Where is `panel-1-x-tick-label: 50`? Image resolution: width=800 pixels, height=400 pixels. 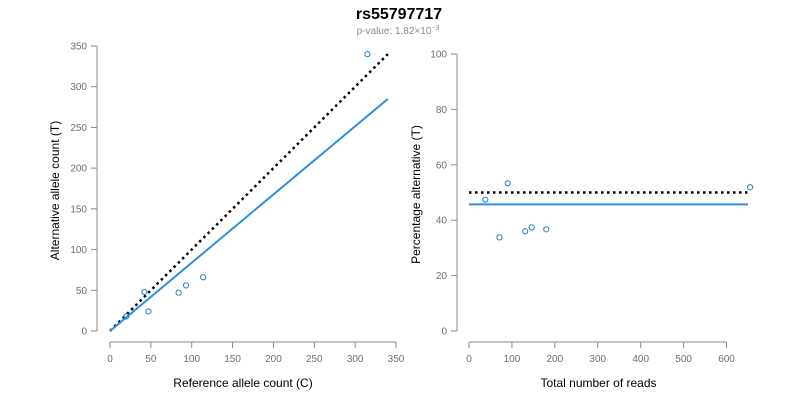 panel-1-x-tick-label: 50 is located at coordinates (151, 359).